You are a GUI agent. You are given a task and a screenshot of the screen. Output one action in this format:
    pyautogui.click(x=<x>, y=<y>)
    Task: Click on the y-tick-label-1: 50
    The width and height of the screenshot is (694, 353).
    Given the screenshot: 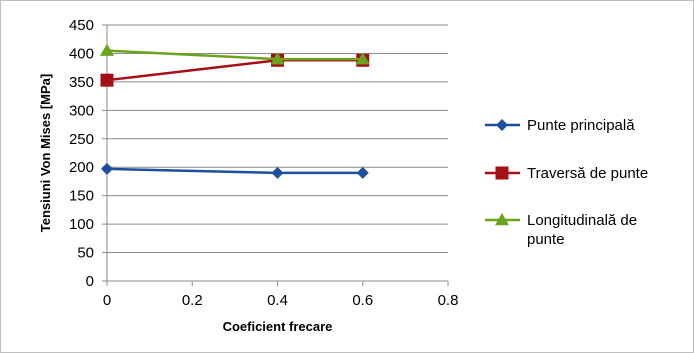 What is the action you would take?
    pyautogui.click(x=85, y=253)
    